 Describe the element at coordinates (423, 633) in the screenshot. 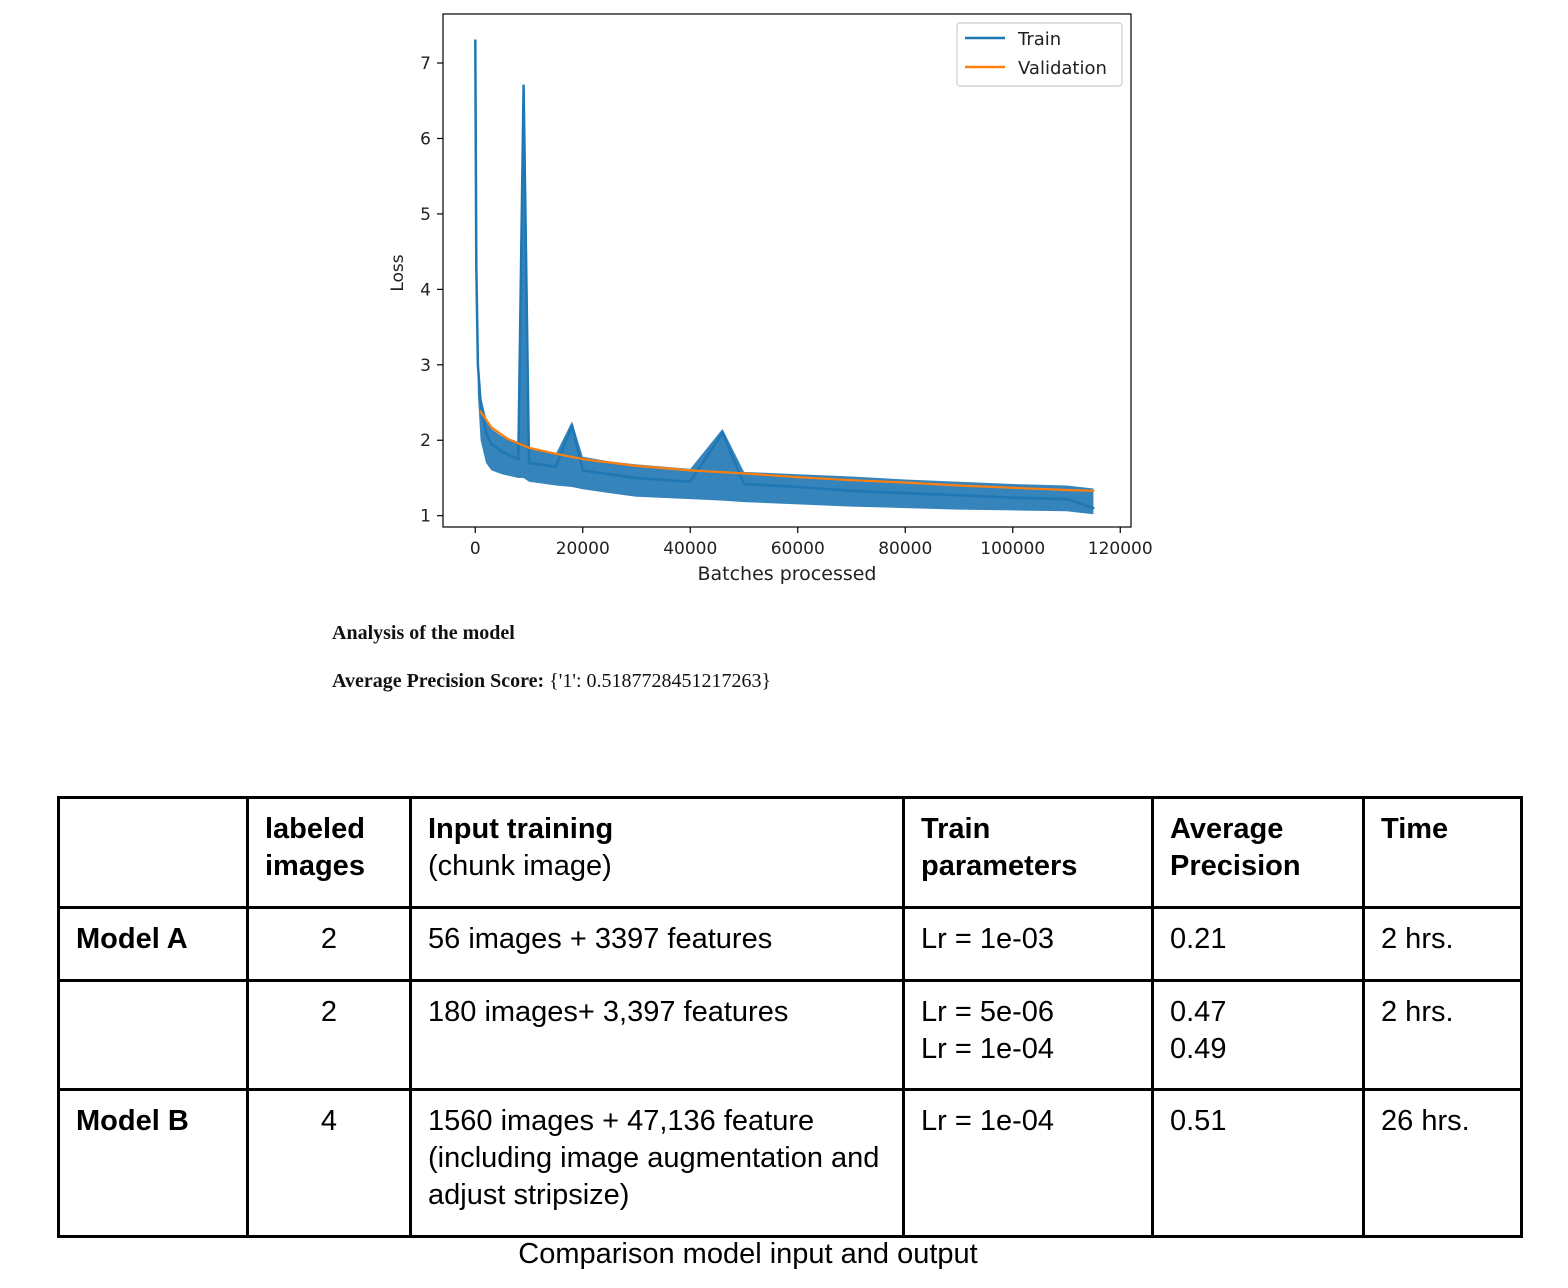

I see `analysis-heading: Analysis of the model` at that location.